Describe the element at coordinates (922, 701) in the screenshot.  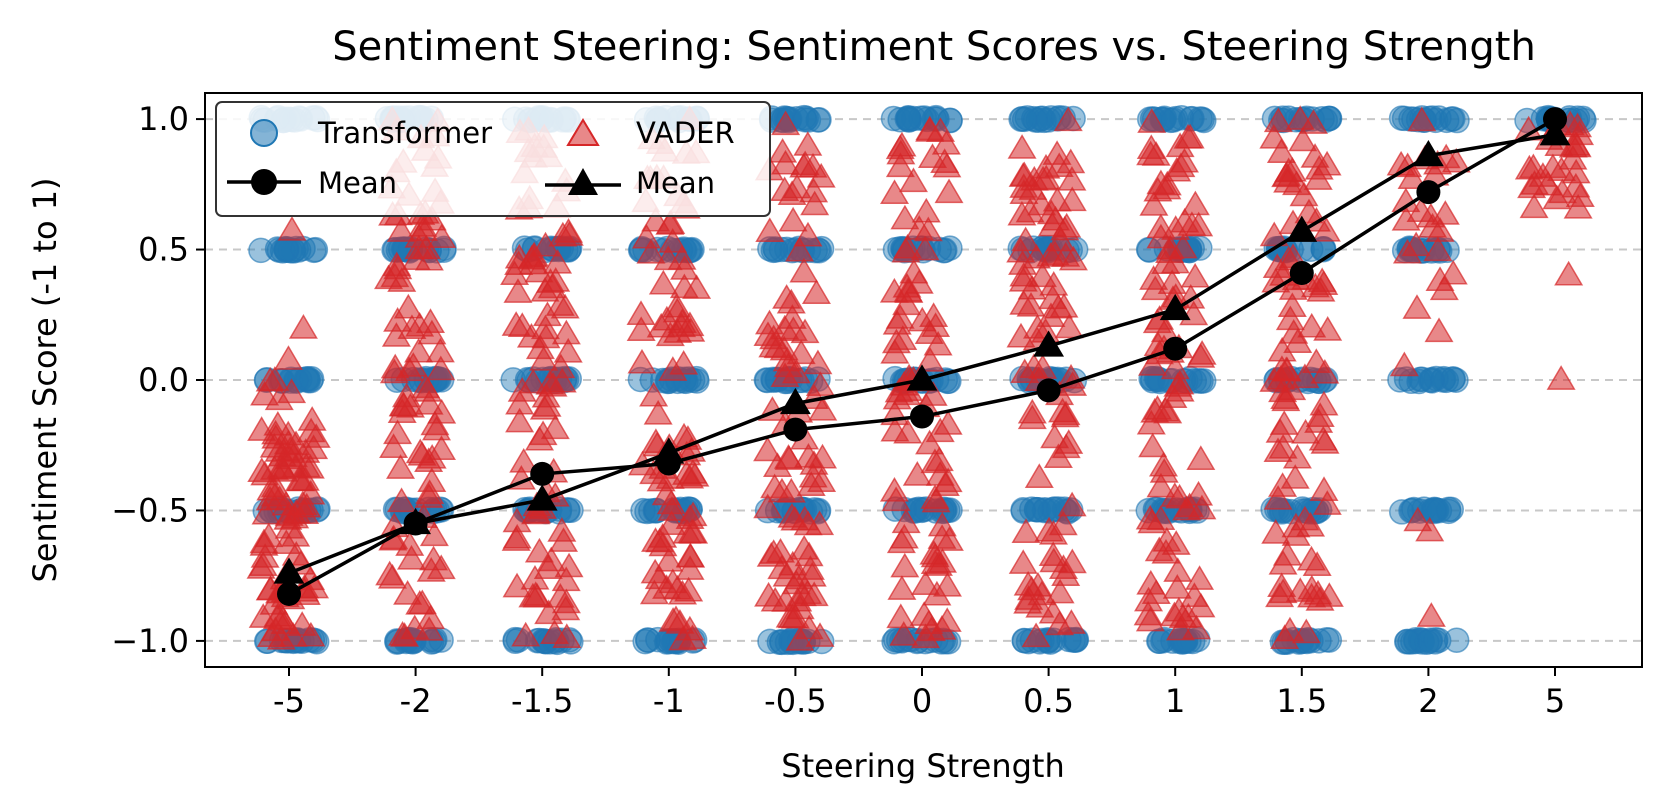
I see `x-tick-label: 0` at that location.